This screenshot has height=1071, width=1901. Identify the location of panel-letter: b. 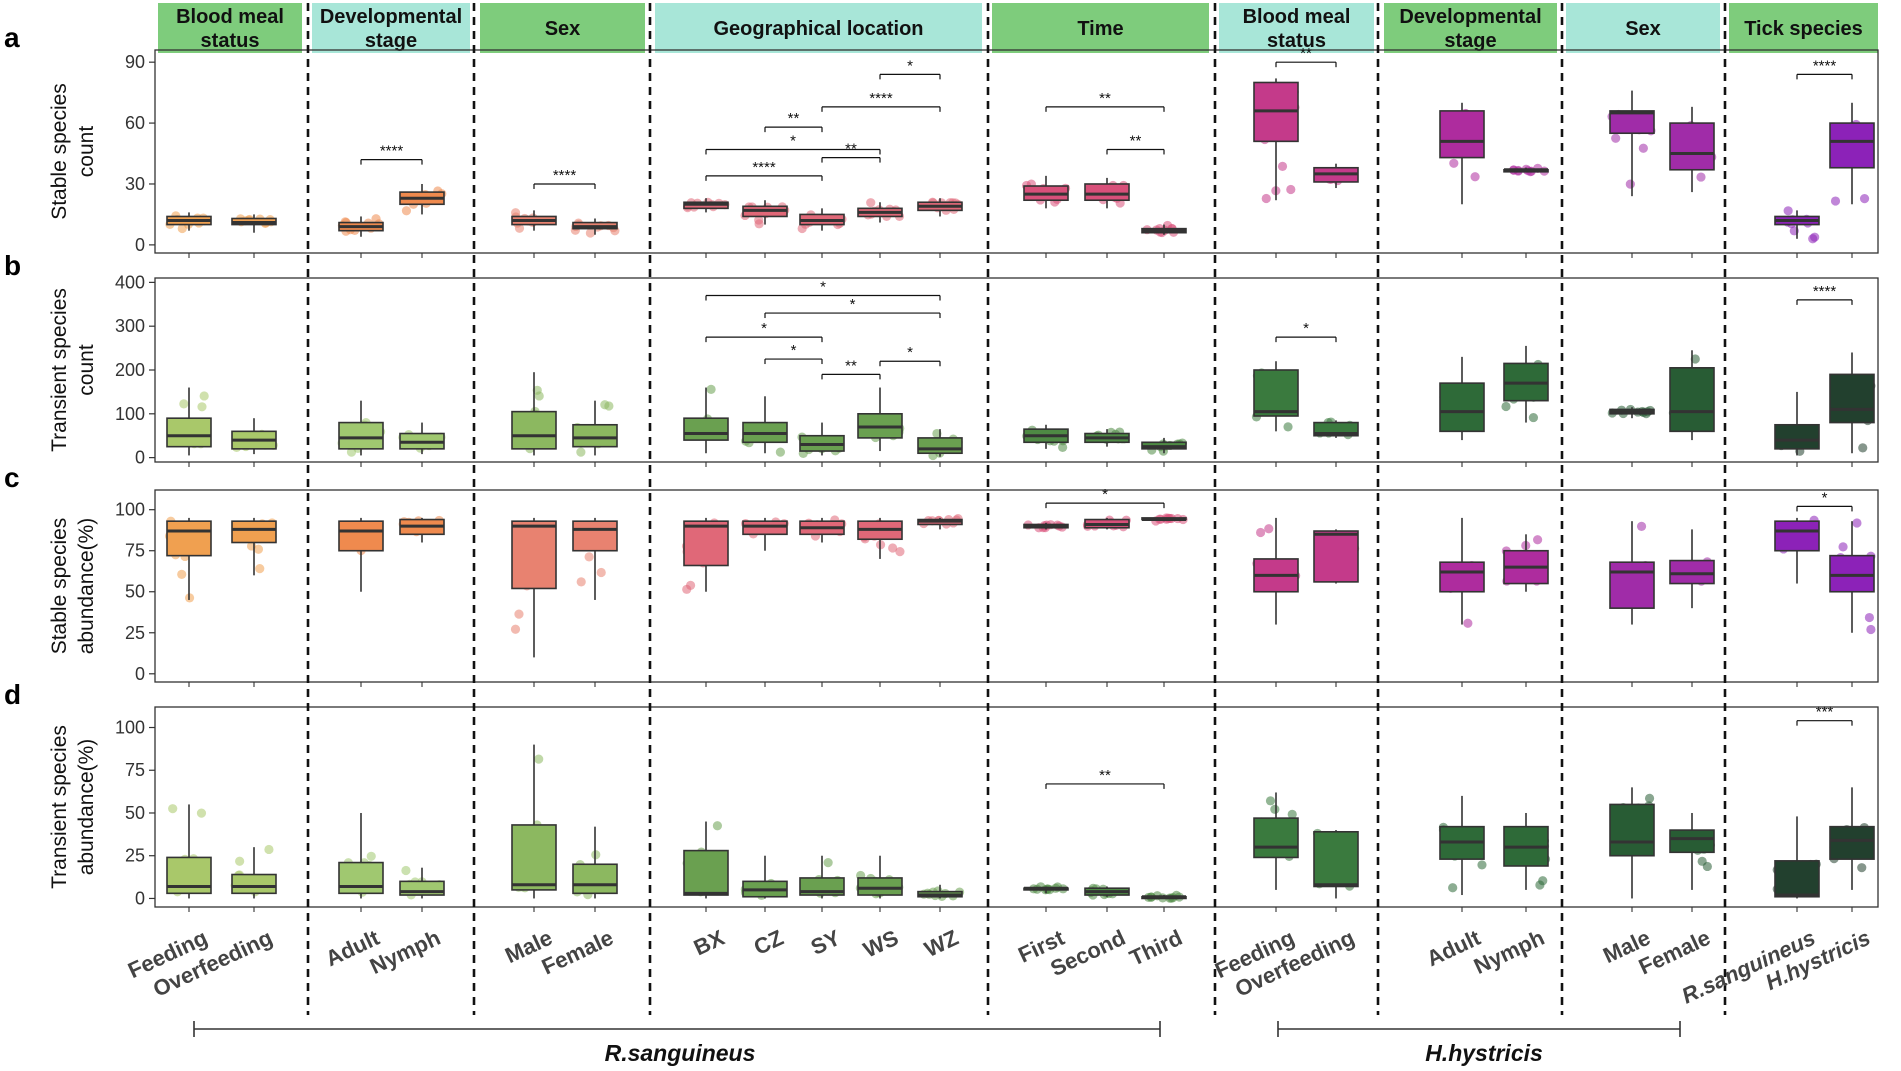
(12, 265).